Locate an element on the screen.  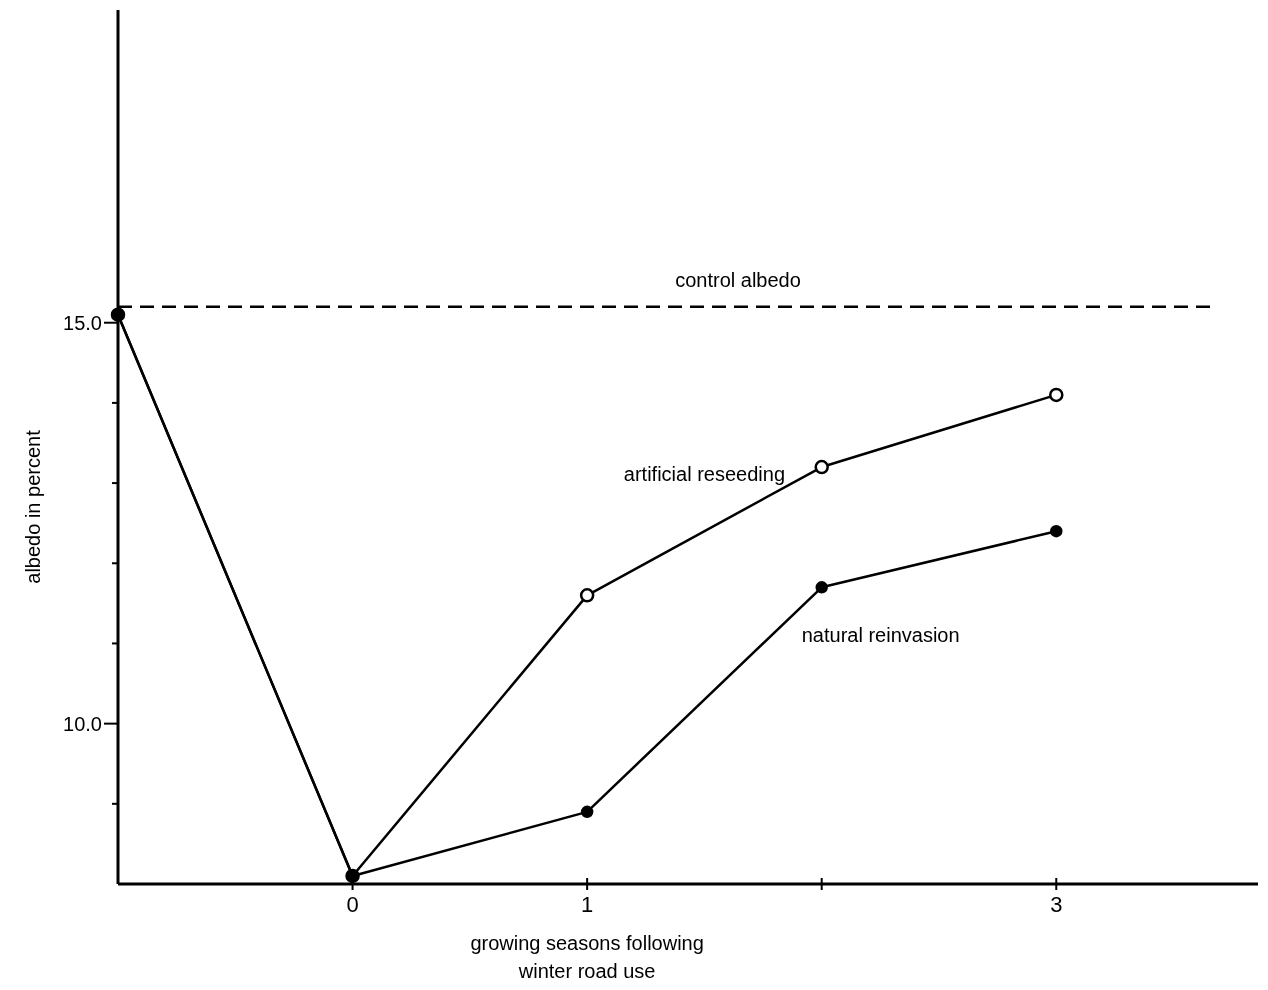
x-tick-label: 1 is located at coordinates (587, 904).